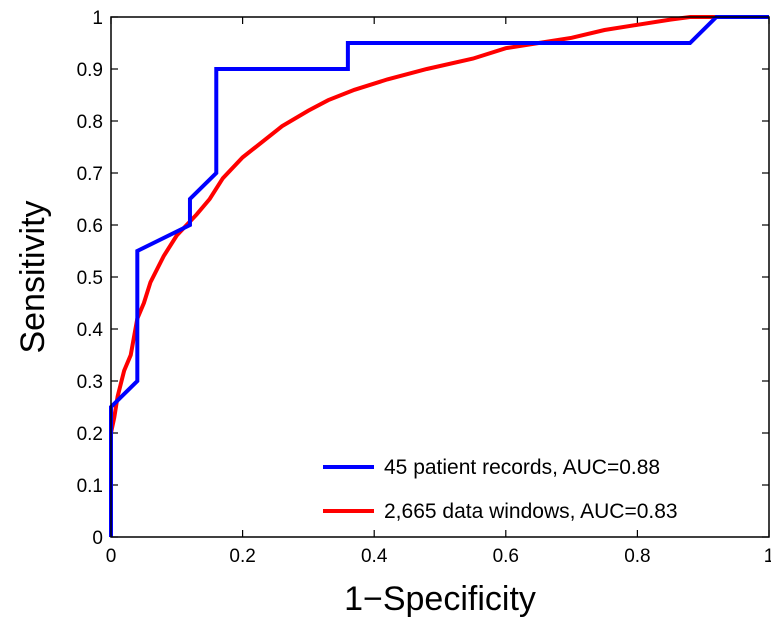 The image size is (771, 625). I want to click on y-tick-label: 0.3, so click(90, 382).